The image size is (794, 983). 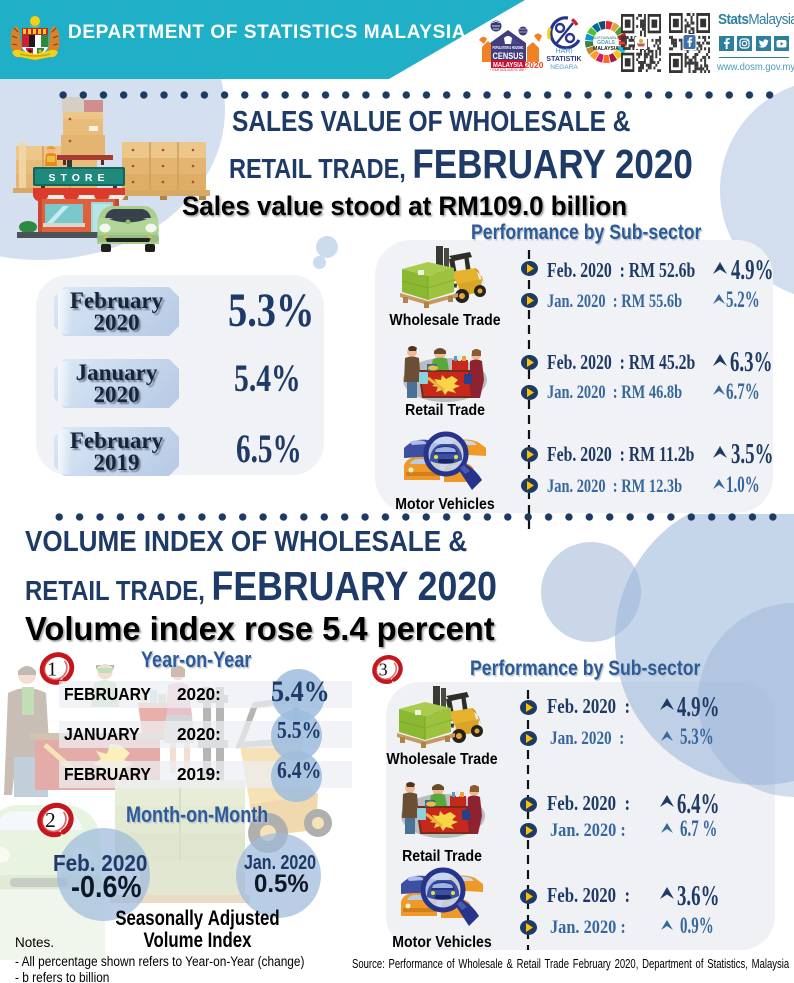 I want to click on svg-text: STORE, so click(x=79, y=178).